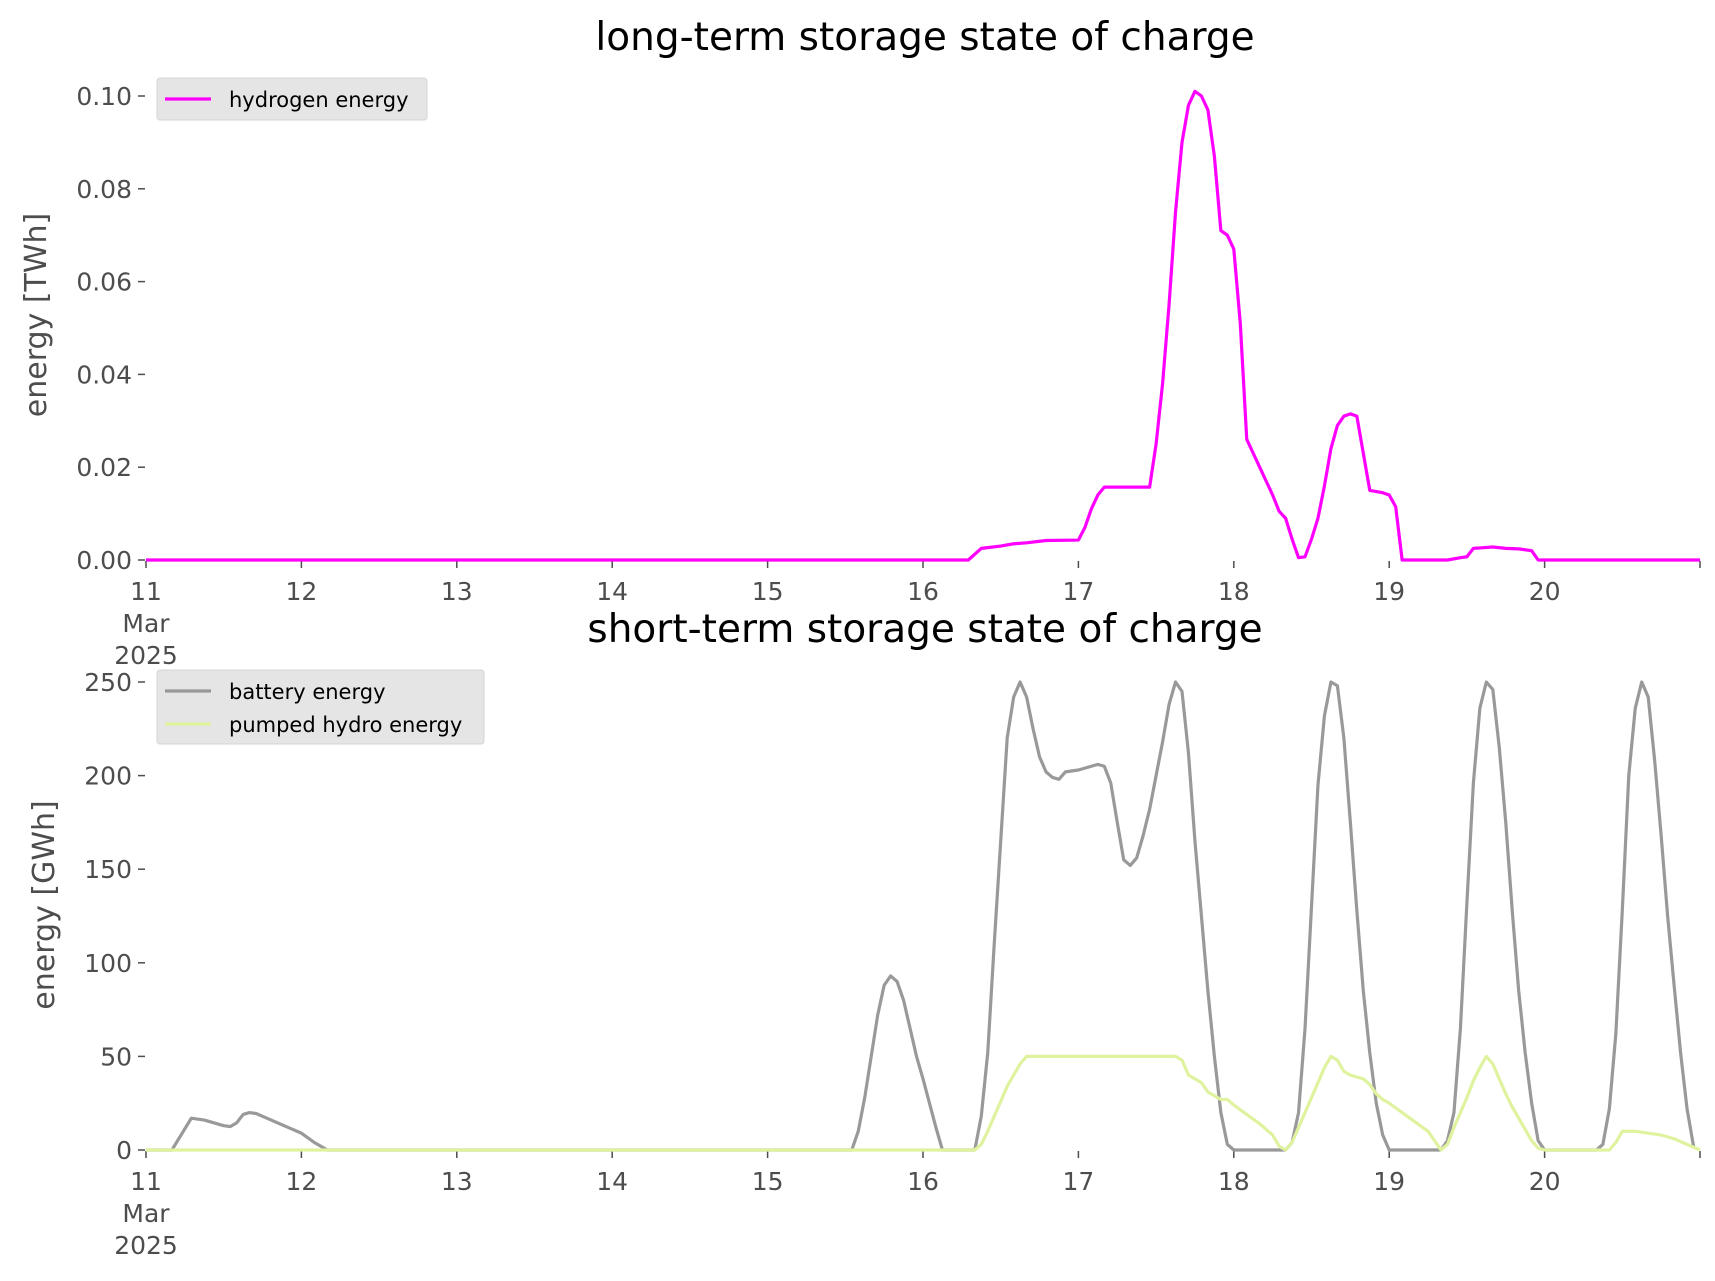 This screenshot has width=1715, height=1281. What do you see at coordinates (104, 560) in the screenshot?
I see `y-tick-label: 0.00` at bounding box center [104, 560].